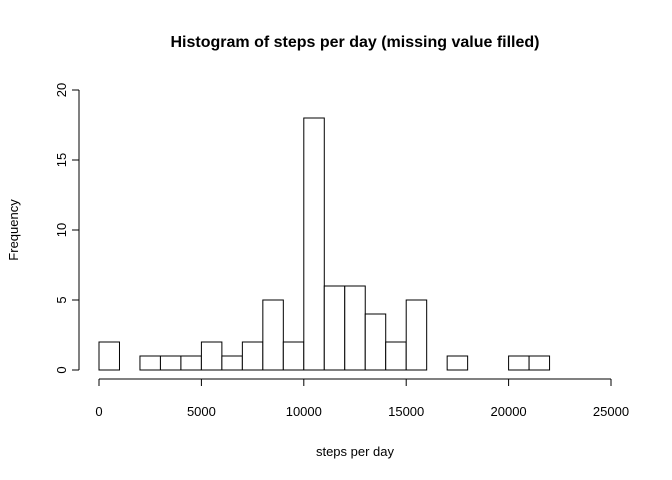 The height and width of the screenshot is (480, 672). I want to click on y-axis-label: Frequency, so click(13, 230).